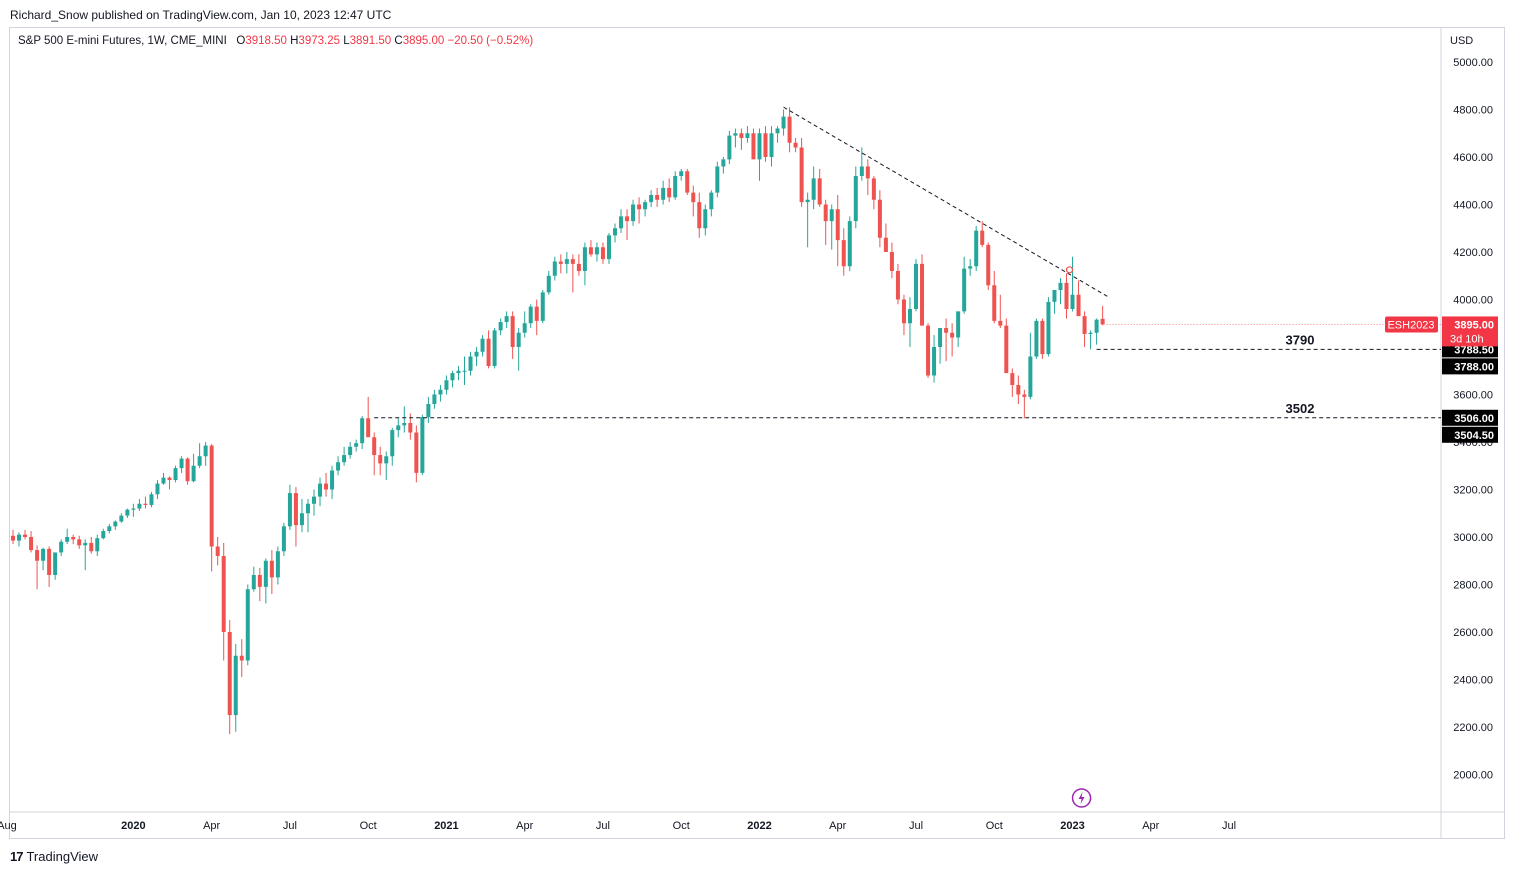  Describe the element at coordinates (241, 41) in the screenshot. I see `open-label: O` at that location.